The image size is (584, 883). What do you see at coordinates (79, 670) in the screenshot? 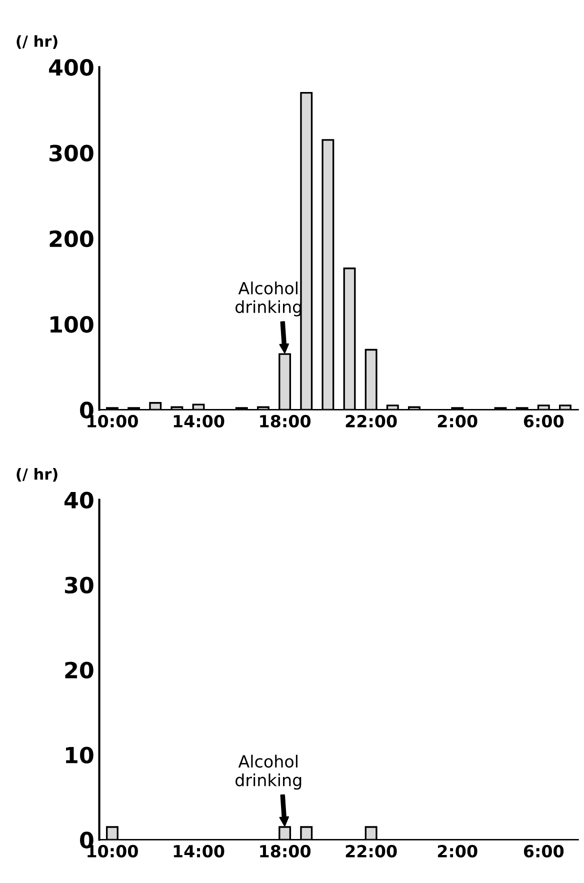
I see `y-tick-label: 20` at bounding box center [79, 670].